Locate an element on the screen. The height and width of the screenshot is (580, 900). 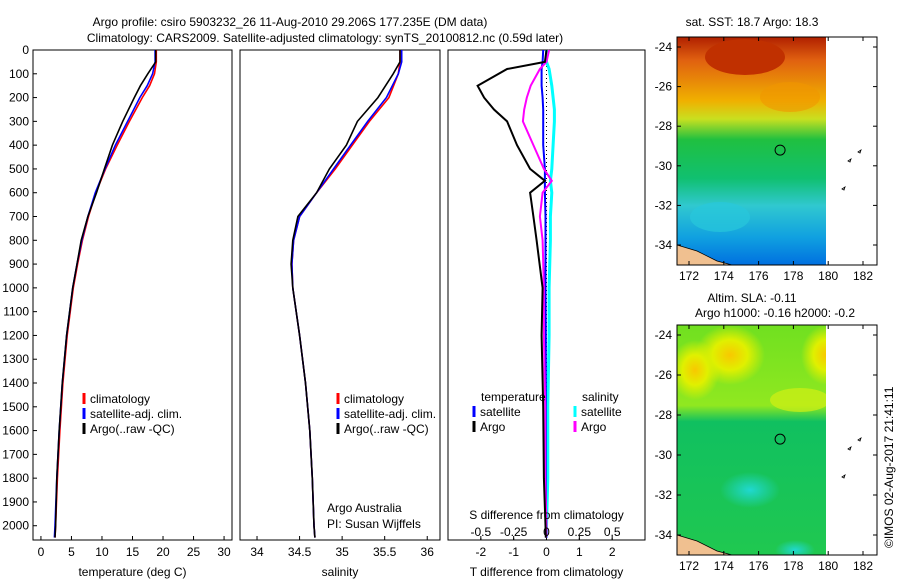
x-tick-label: -2 is located at coordinates (480, 552).